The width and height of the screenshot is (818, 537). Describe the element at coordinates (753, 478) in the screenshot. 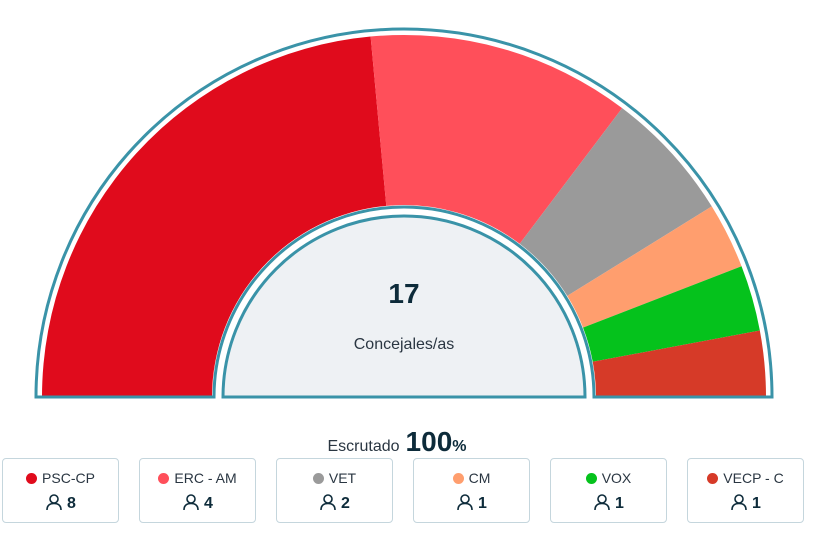

I see `party-name: VECP - C` at that location.